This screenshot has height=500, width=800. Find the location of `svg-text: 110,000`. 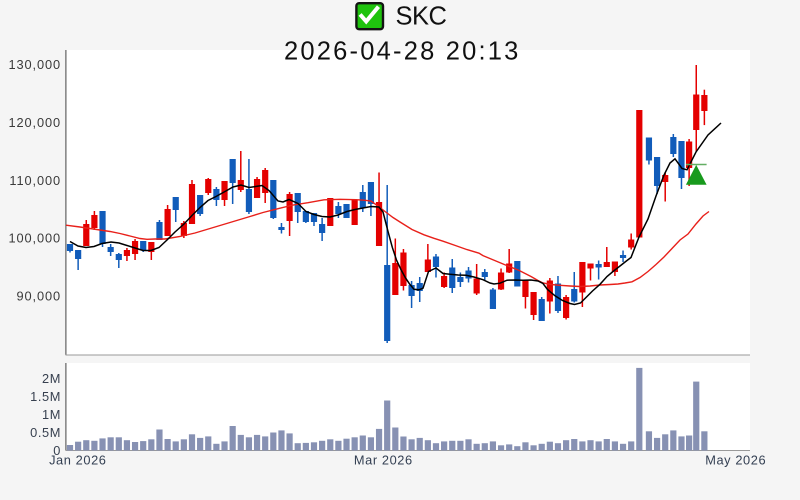

svg-text: 110,000 is located at coordinates (35, 180).